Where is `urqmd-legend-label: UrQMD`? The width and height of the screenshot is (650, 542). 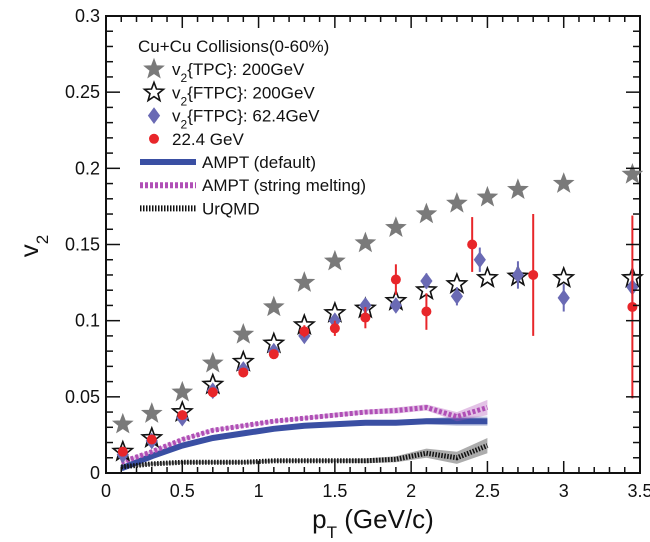 urqmd-legend-label: UrQMD is located at coordinates (231, 208).